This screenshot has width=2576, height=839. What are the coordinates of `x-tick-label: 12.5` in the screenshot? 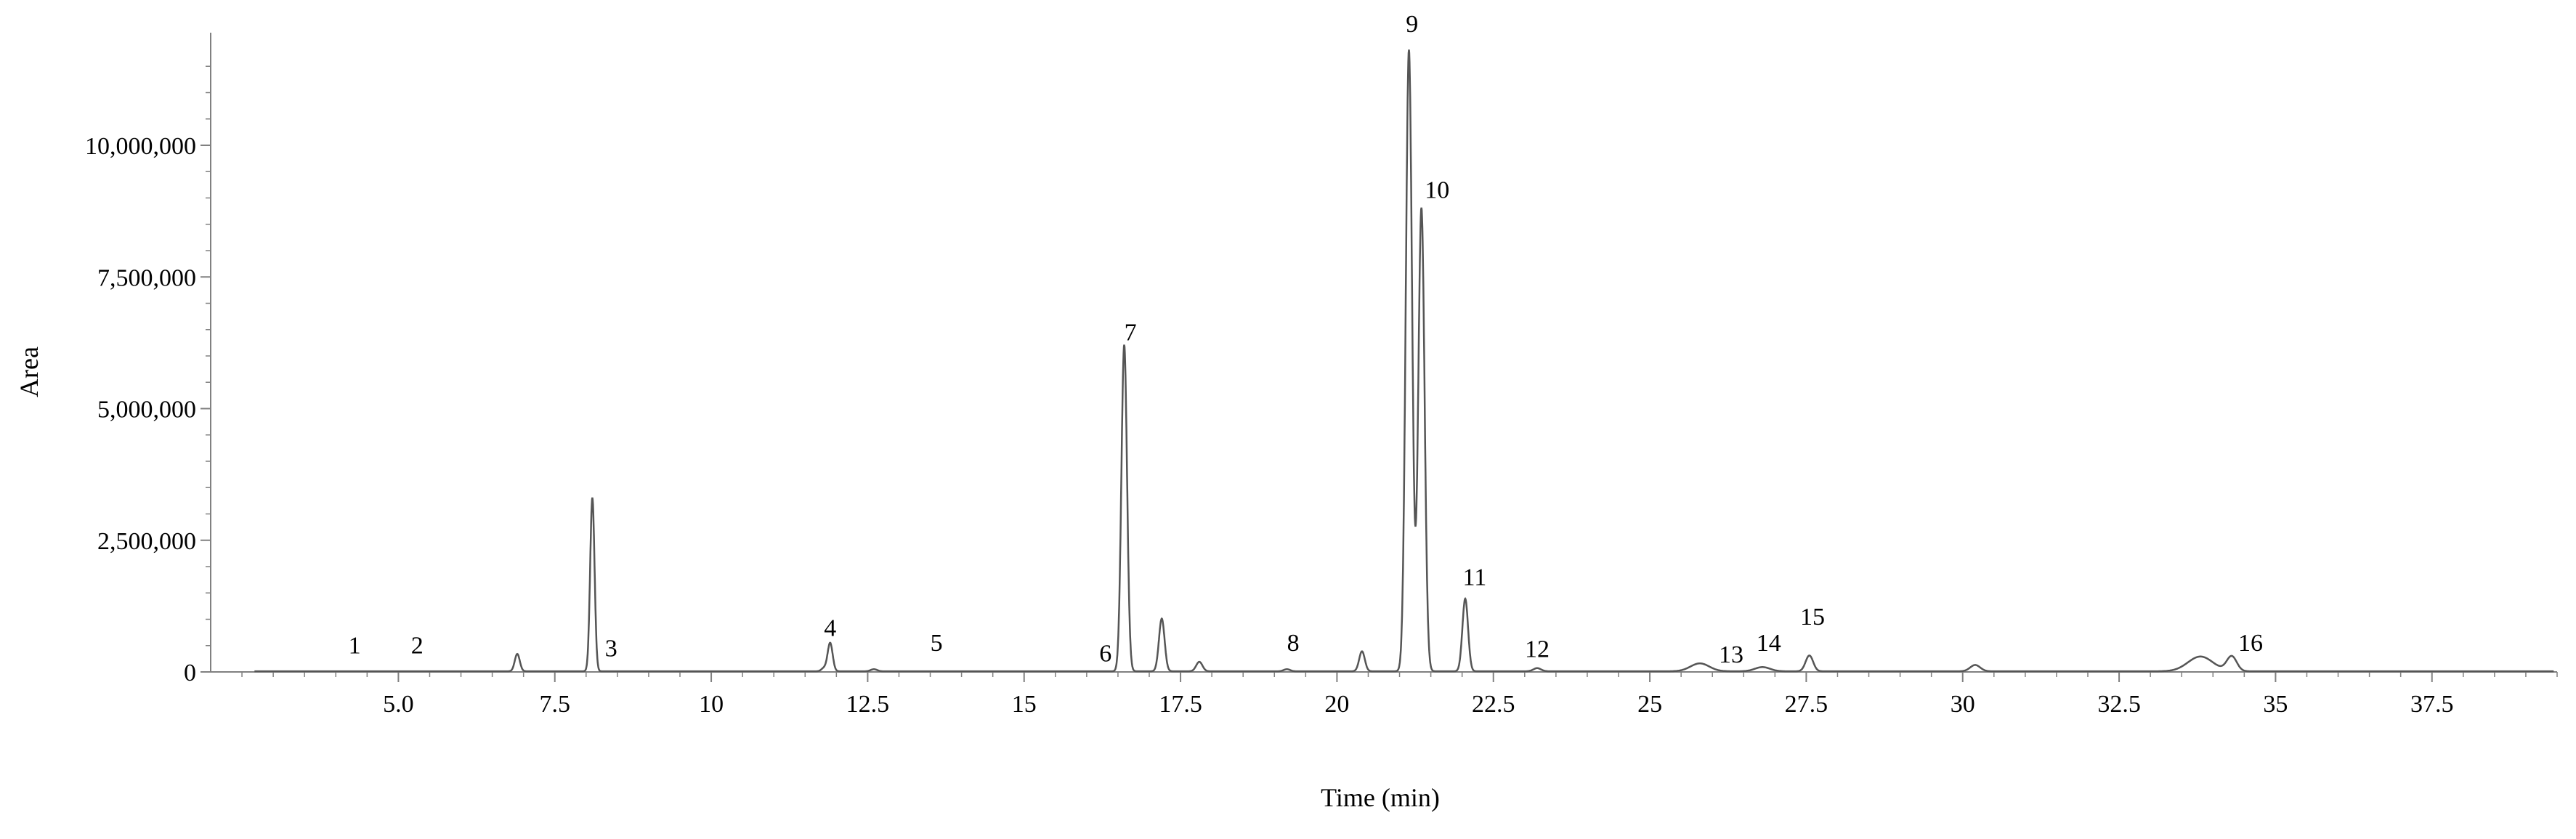 It's located at (868, 704).